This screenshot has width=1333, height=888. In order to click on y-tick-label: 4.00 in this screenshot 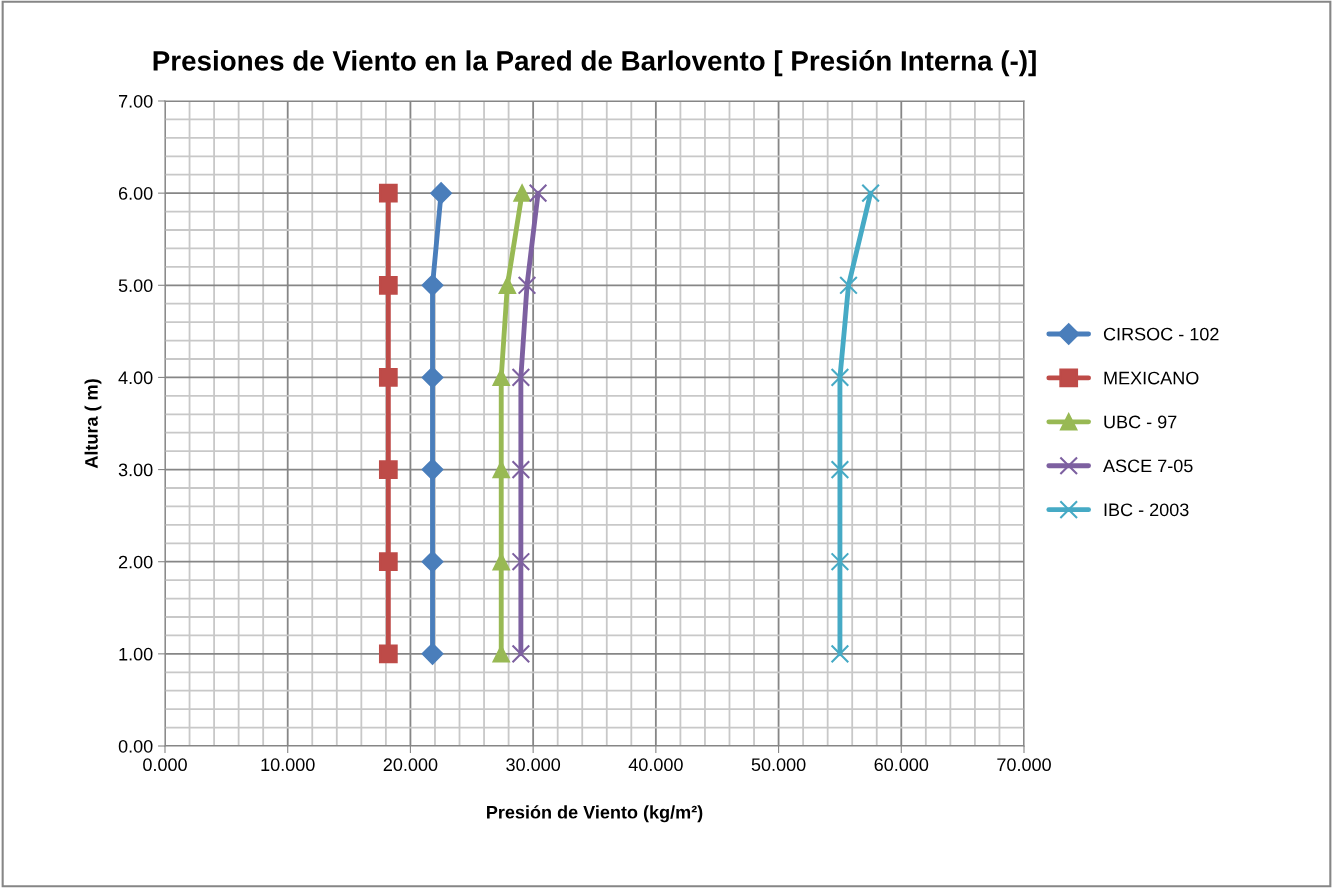, I will do `click(135, 378)`.